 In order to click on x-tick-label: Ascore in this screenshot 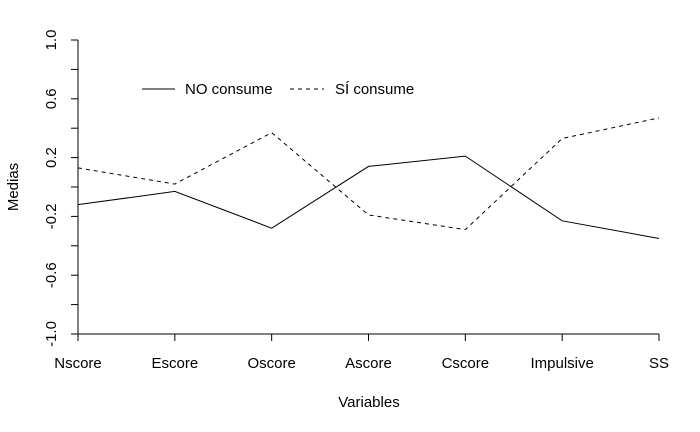, I will do `click(368, 363)`.